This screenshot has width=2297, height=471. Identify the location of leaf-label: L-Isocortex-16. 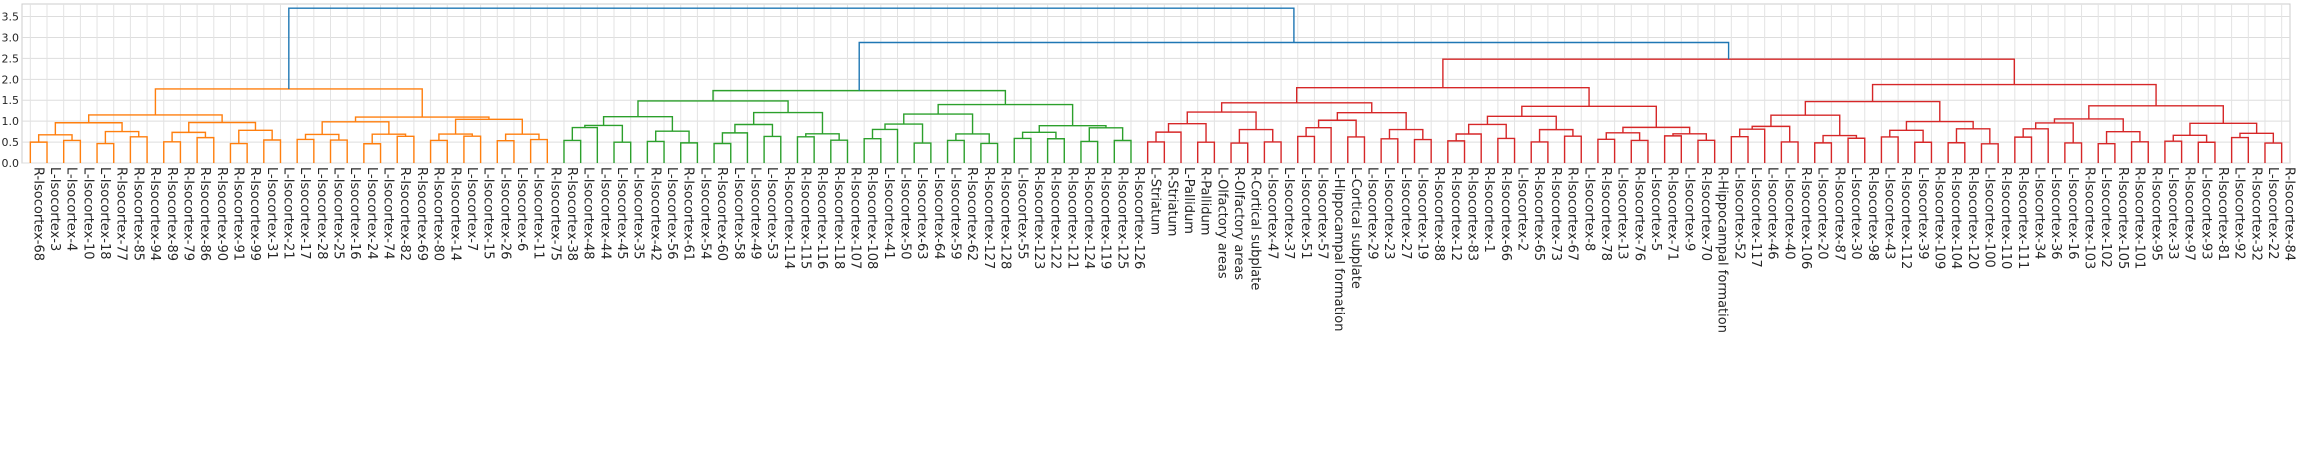
(354, 213).